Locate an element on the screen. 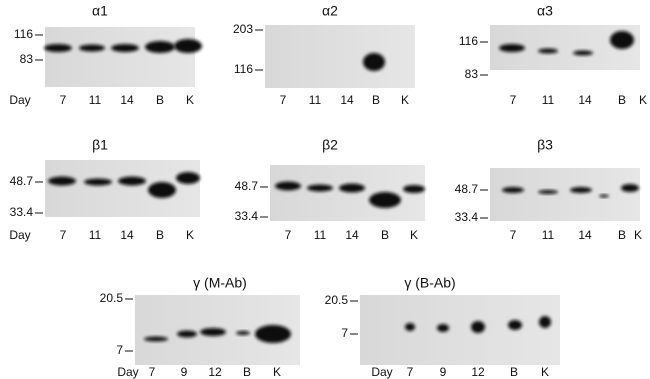 This screenshot has width=650, height=379. panel-title: β1 is located at coordinates (100, 145).